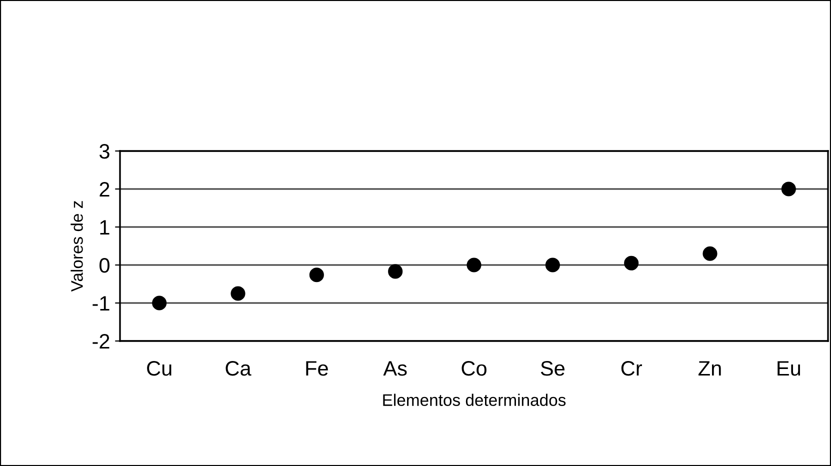  What do you see at coordinates (552, 368) in the screenshot?
I see `x-tick-label: Se` at bounding box center [552, 368].